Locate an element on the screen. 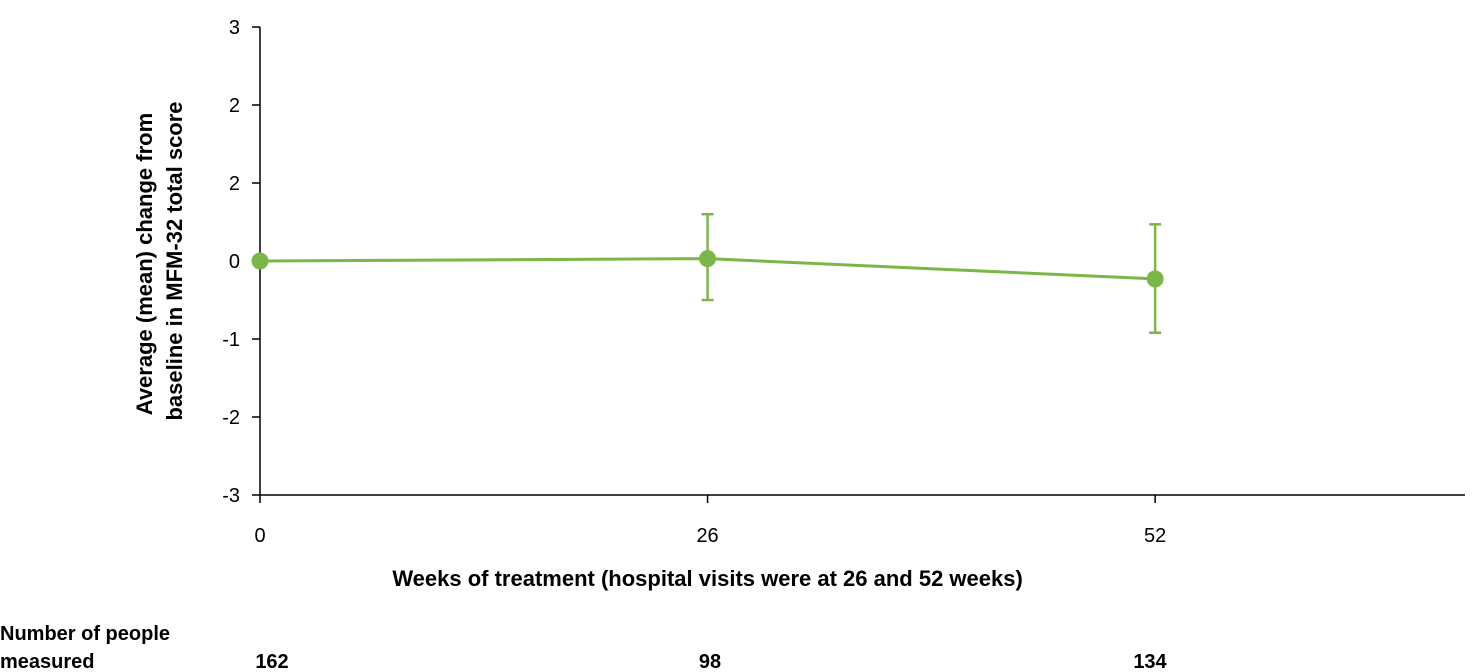  counts-row-label-line-1: Number of people is located at coordinates (85, 634).